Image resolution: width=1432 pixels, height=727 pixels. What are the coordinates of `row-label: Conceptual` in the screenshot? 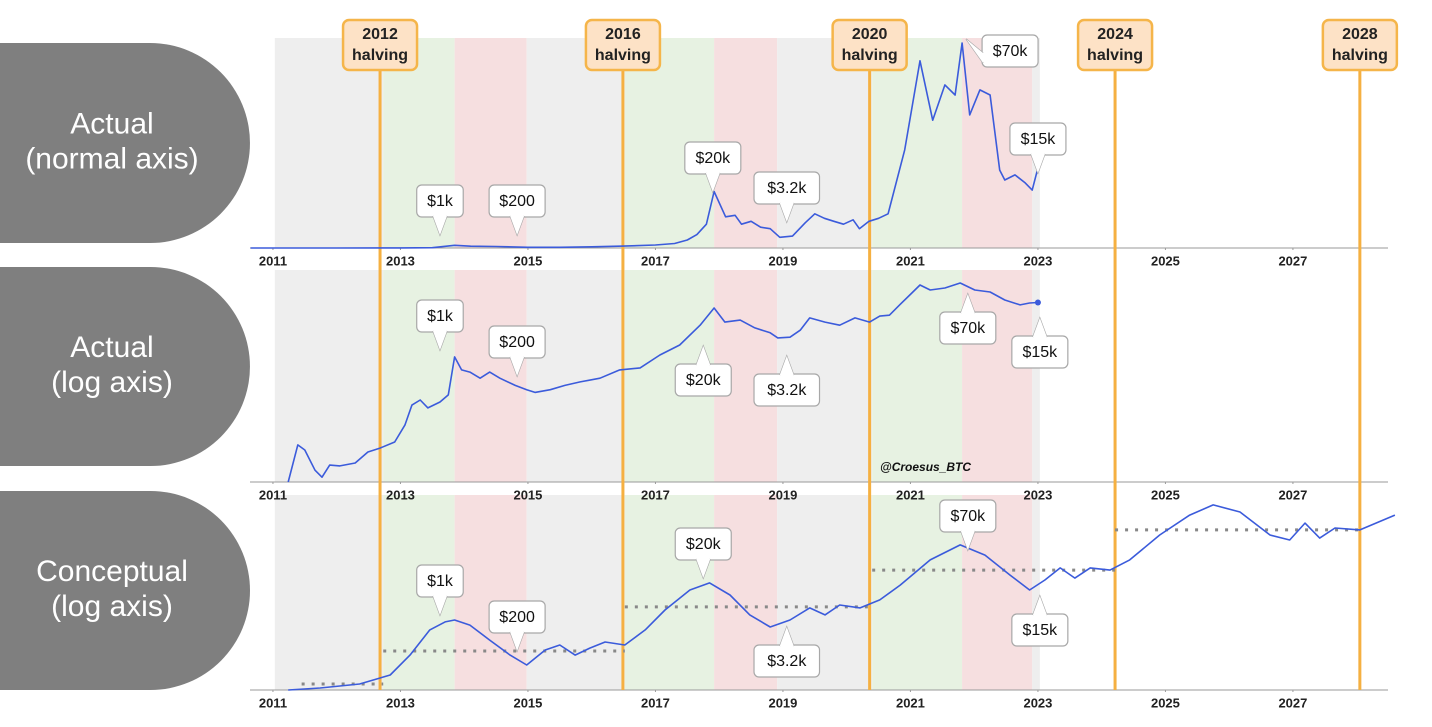 It's located at (112, 571).